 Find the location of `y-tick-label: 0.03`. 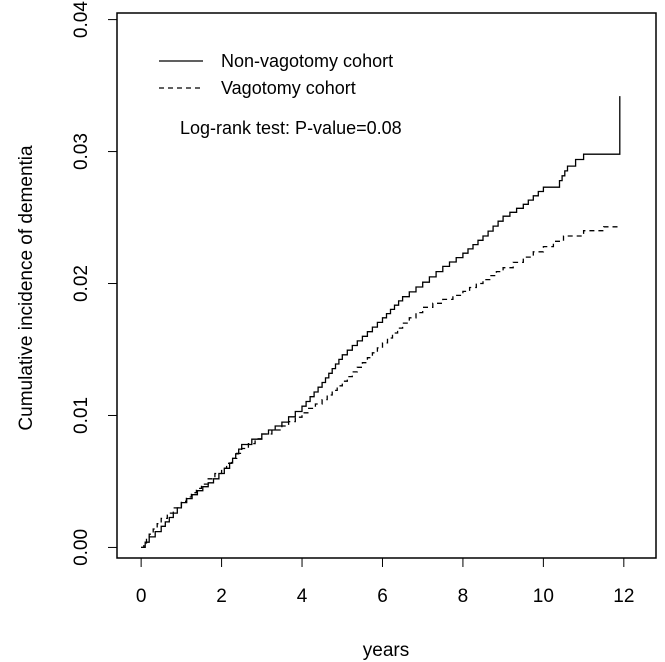

y-tick-label: 0.03 is located at coordinates (81, 151).